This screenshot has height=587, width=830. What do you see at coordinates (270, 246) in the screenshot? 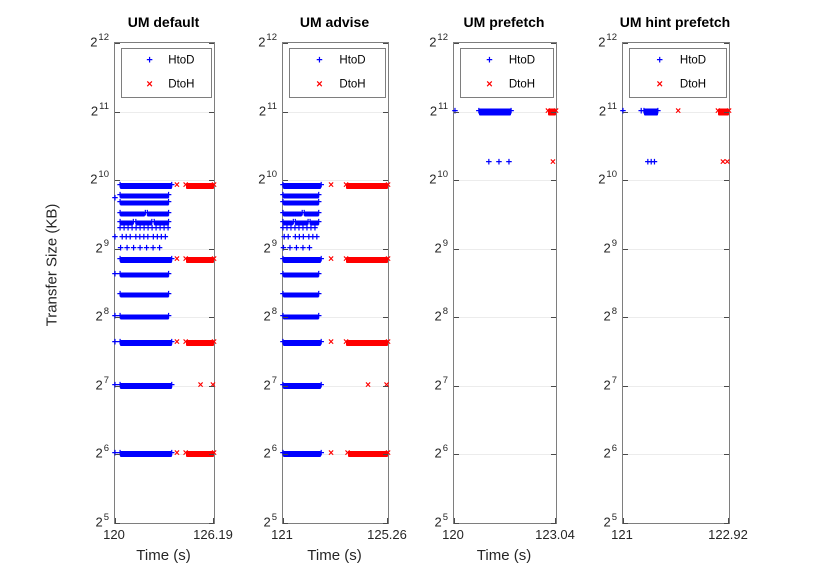
I see `y-tick-label: 29` at bounding box center [270, 246].